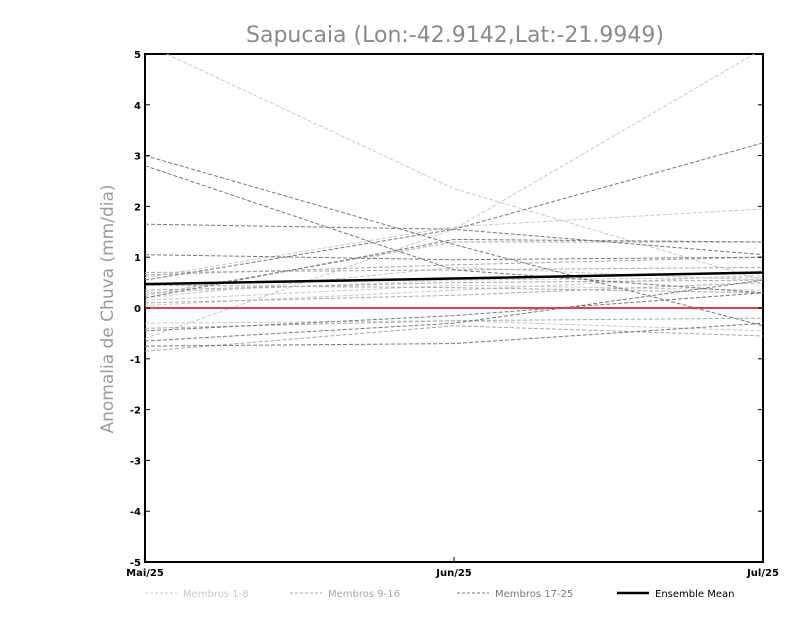 This screenshot has height=618, width=800. I want to click on y-tick-label: -4, so click(135, 512).